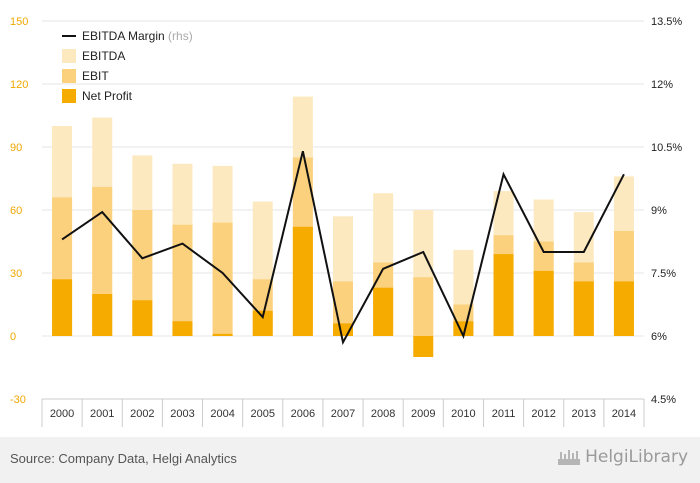 The width and height of the screenshot is (700, 483). Describe the element at coordinates (666, 148) in the screenshot. I see `y-right-tick-label: 10.5%` at that location.